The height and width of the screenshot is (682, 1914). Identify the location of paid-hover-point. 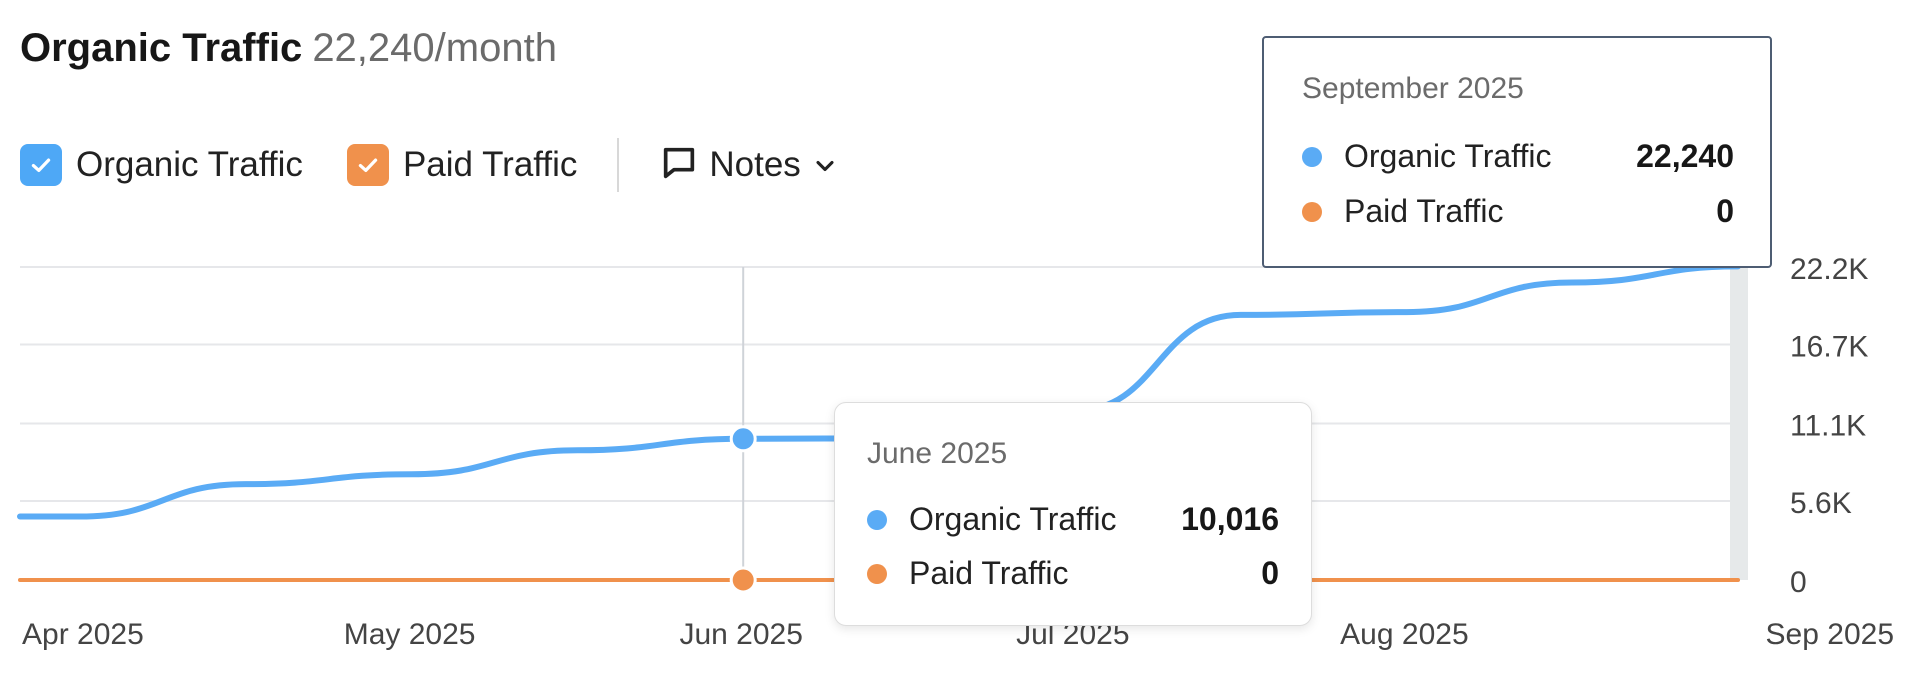
(743, 580).